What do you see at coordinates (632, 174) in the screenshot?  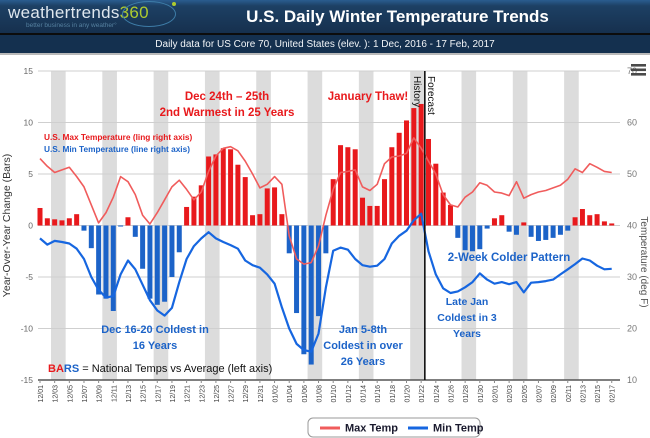 I see `right-axis-tick-label: 50` at bounding box center [632, 174].